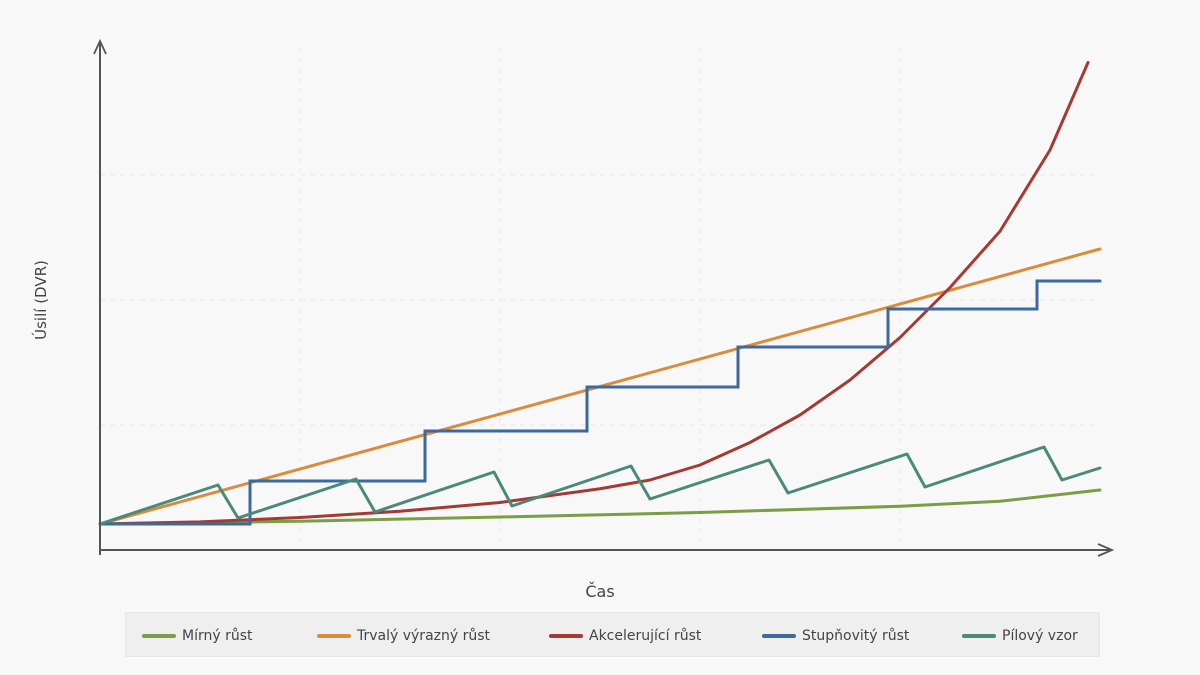  What do you see at coordinates (40, 300) in the screenshot?
I see `y-axis-label: Úsilí (DVR)` at bounding box center [40, 300].